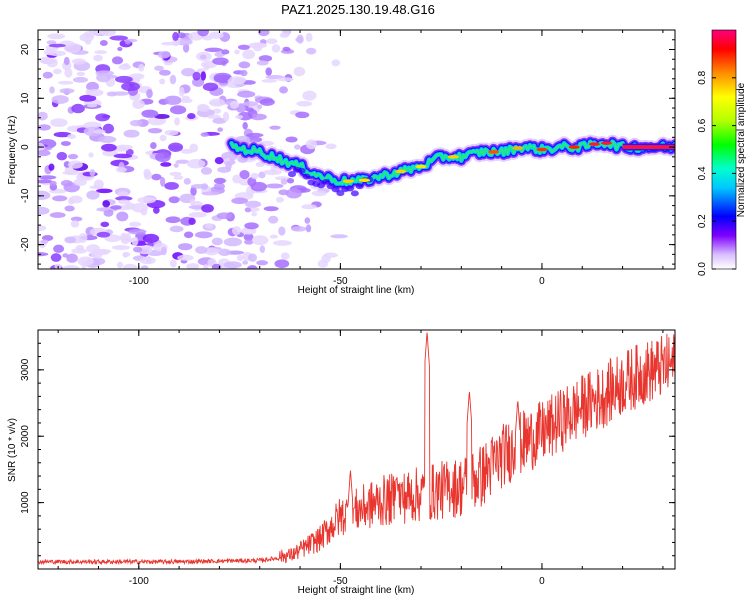 This screenshot has height=600, width=750. Describe the element at coordinates (716, 173) in the screenshot. I see `colorbar-ticks: 0.0 0.2 0.4 0.6 0.8` at that location.